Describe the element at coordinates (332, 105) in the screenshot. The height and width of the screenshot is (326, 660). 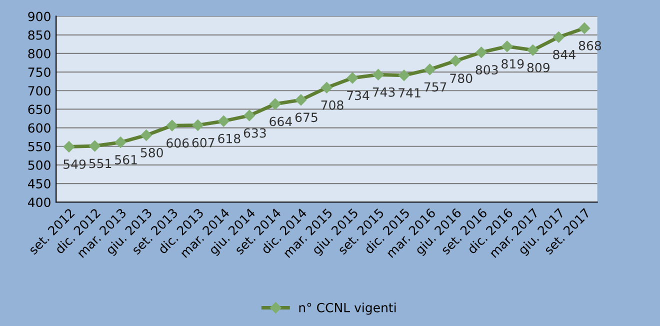
I see `data-label: 708` at that location.